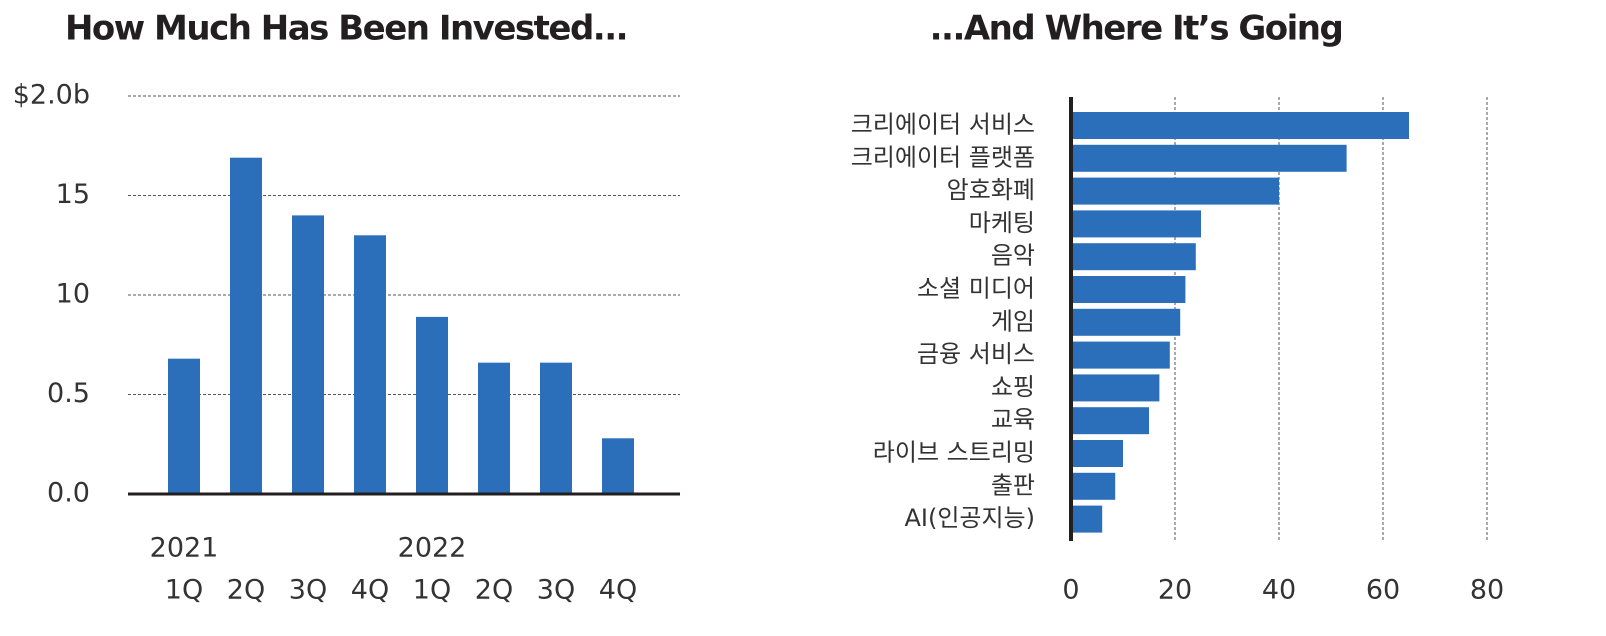 The image size is (1606, 636). What do you see at coordinates (1175, 590) in the screenshot?
I see `x-tick-label: 20` at bounding box center [1175, 590].